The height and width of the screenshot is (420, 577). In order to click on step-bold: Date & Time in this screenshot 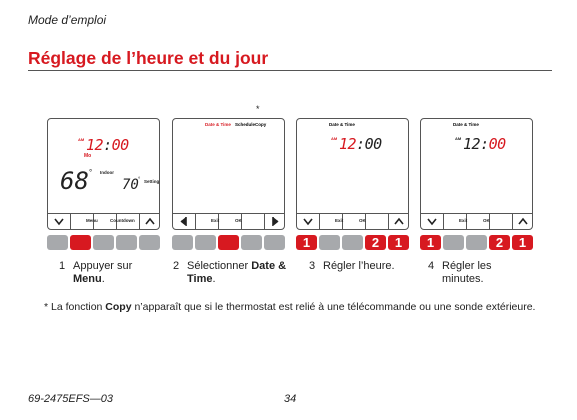, I will do `click(237, 272)`.